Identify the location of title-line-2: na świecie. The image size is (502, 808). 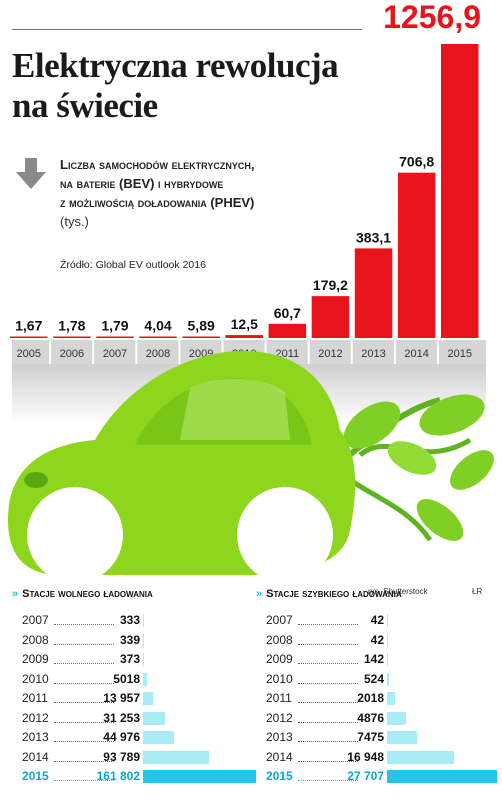
(85, 105).